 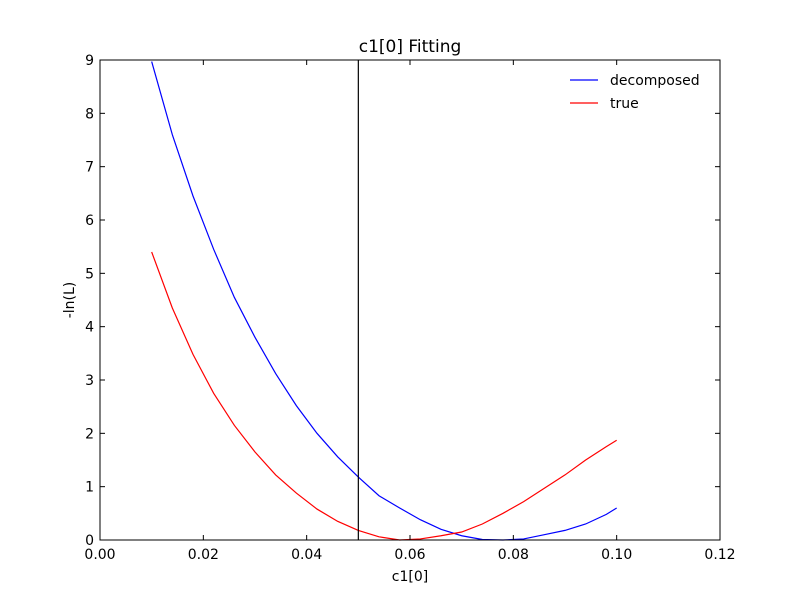 What do you see at coordinates (89, 274) in the screenshot?
I see `y-tick-label: 5` at bounding box center [89, 274].